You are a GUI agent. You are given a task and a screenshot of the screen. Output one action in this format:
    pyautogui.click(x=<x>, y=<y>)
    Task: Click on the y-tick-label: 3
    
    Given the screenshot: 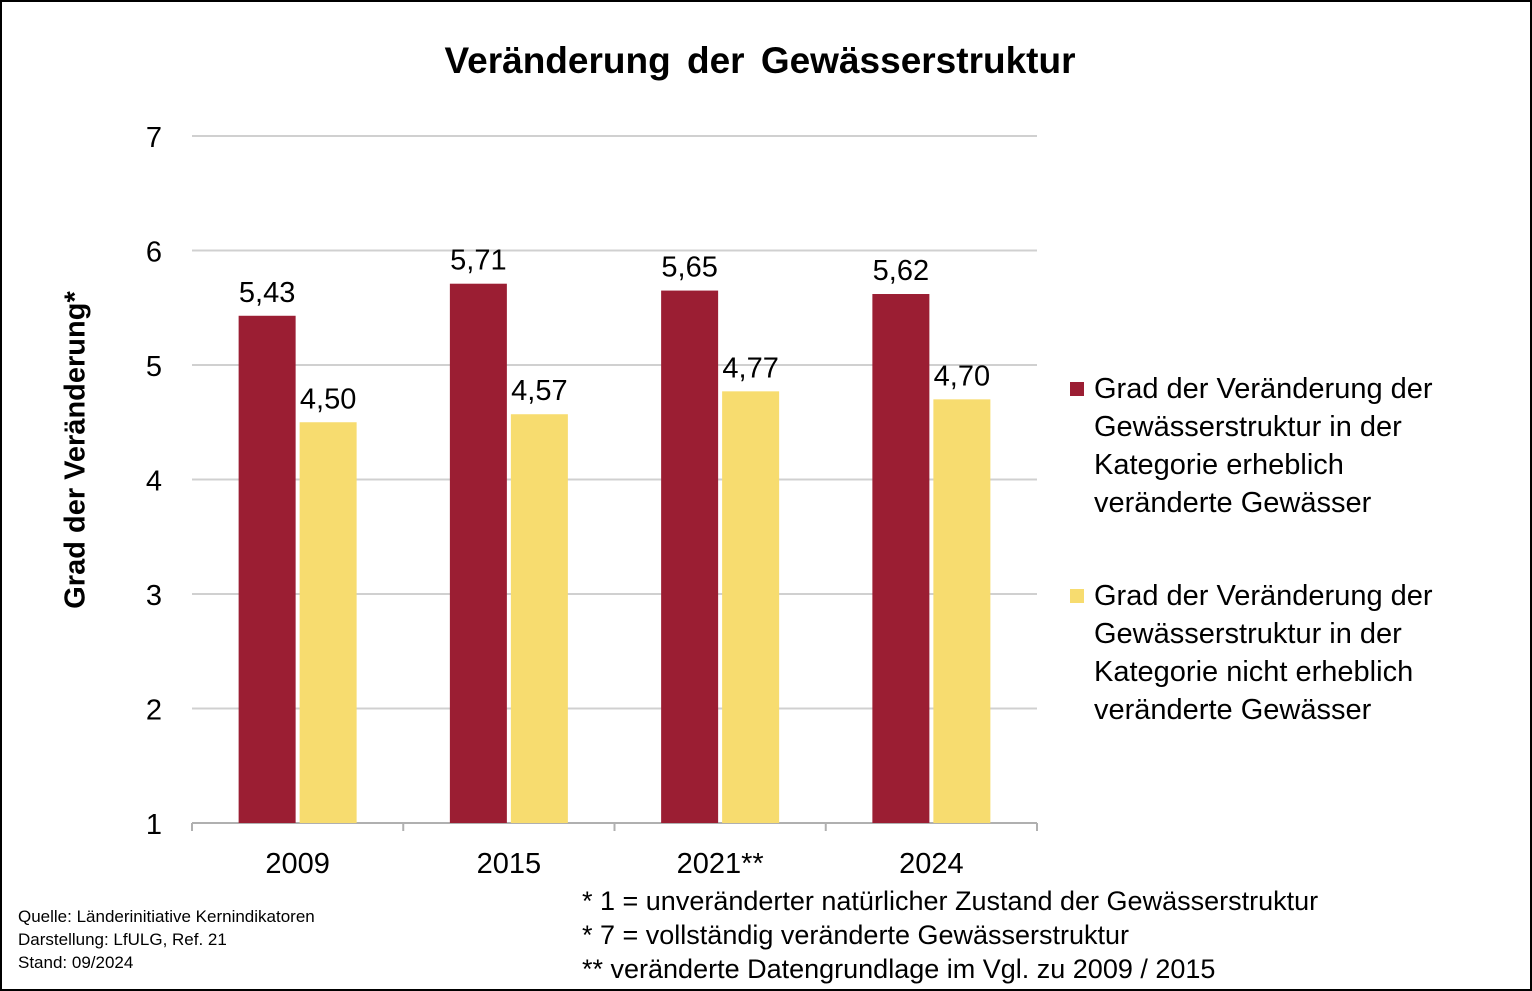 What is the action you would take?
    pyautogui.click(x=154, y=596)
    